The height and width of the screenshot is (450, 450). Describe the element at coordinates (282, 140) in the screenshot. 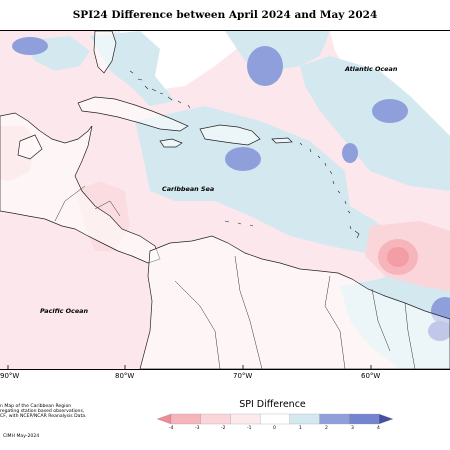

I see `land-puerto-rico` at that location.